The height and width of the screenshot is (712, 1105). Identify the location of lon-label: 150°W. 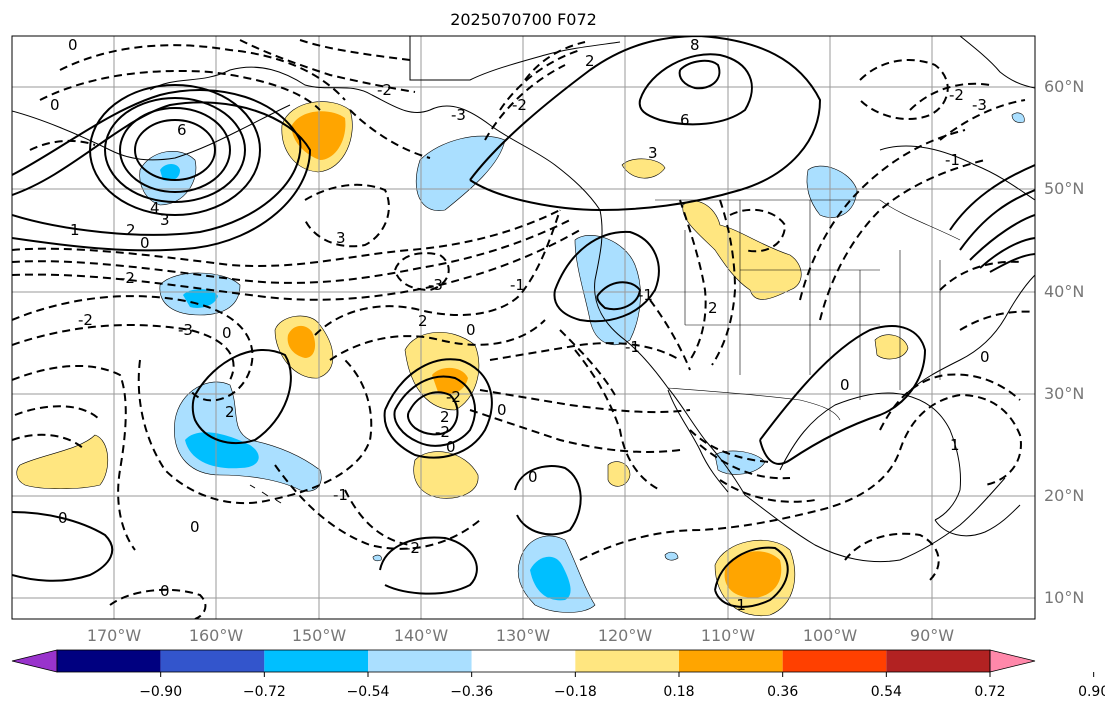
(319, 635).